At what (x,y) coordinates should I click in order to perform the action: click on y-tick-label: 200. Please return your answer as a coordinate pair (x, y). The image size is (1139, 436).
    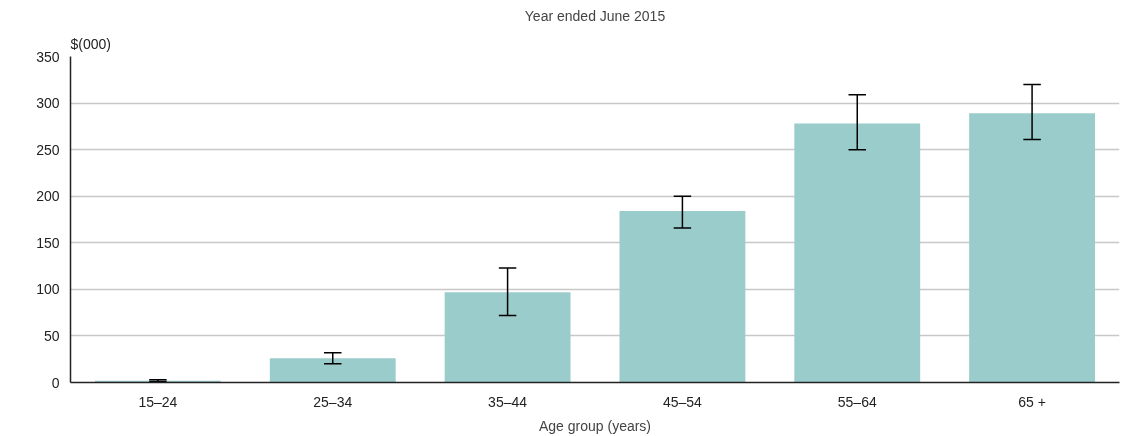
    Looking at the image, I should click on (48, 196).